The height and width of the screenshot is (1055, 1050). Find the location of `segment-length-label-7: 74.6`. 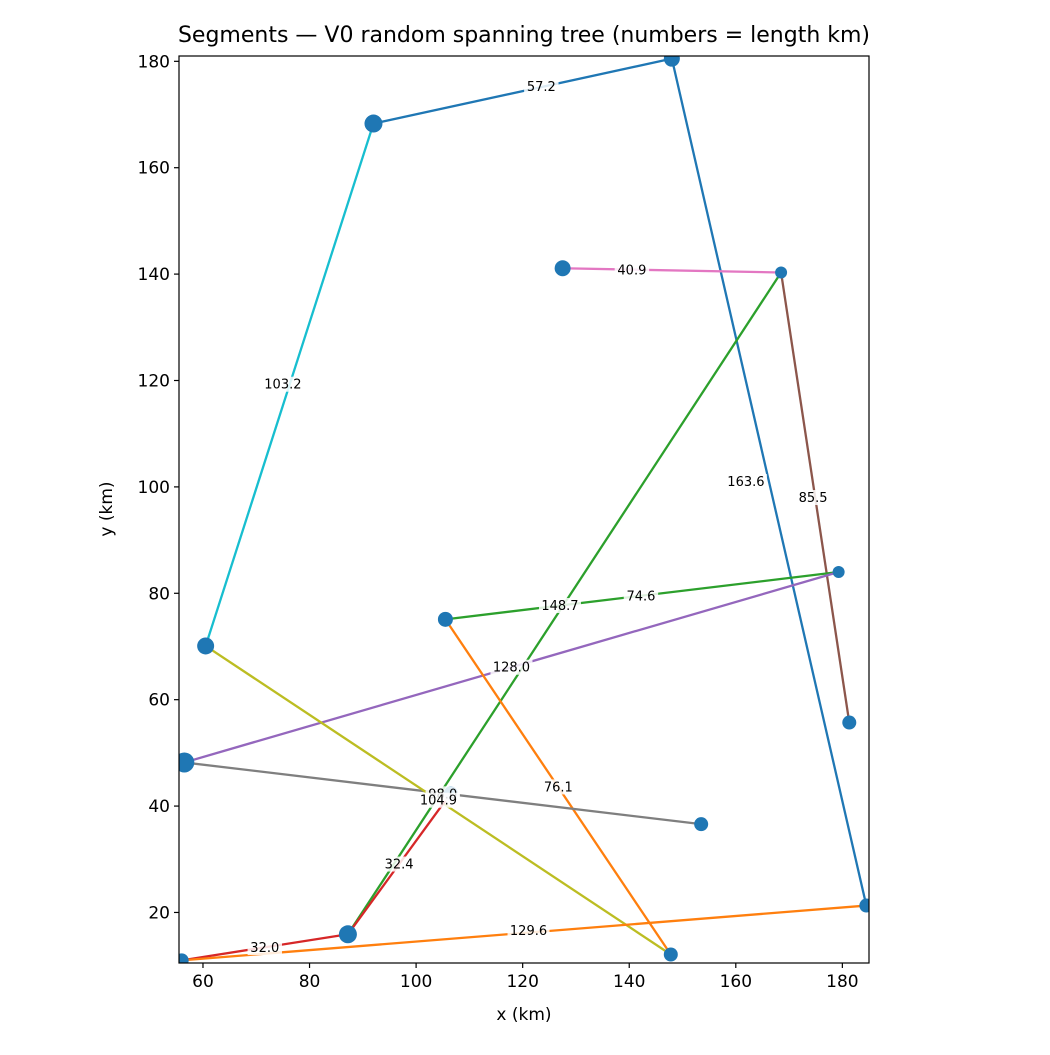

segment-length-label-7: 74.6 is located at coordinates (641, 596).